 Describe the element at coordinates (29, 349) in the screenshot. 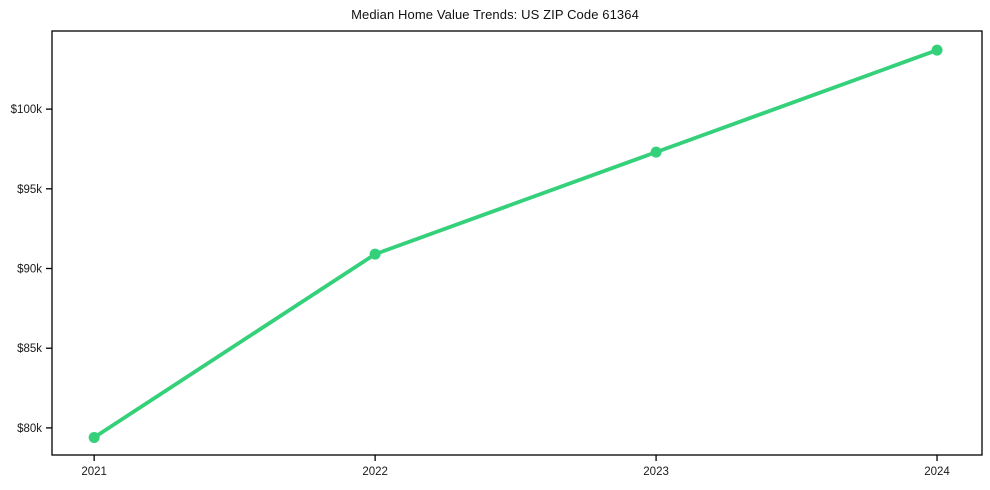

I see `y-tick-label: $85k` at that location.